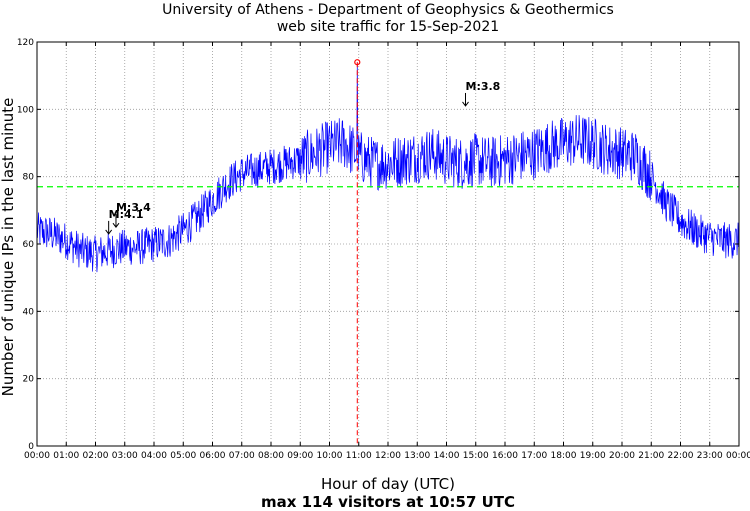  I want to click on x-tick-label: 10:00, so click(330, 456).